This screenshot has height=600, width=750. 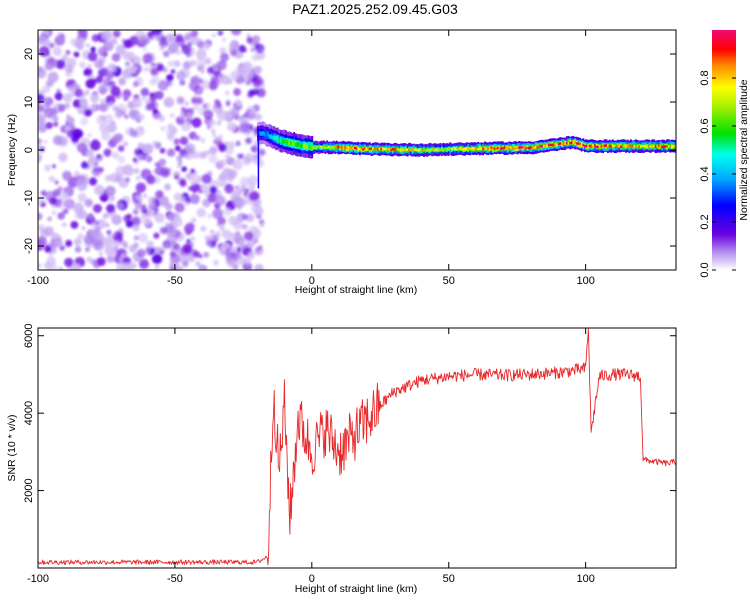 What do you see at coordinates (356, 589) in the screenshot?
I see `snr-x-label: Height of straight line (km)` at bounding box center [356, 589].